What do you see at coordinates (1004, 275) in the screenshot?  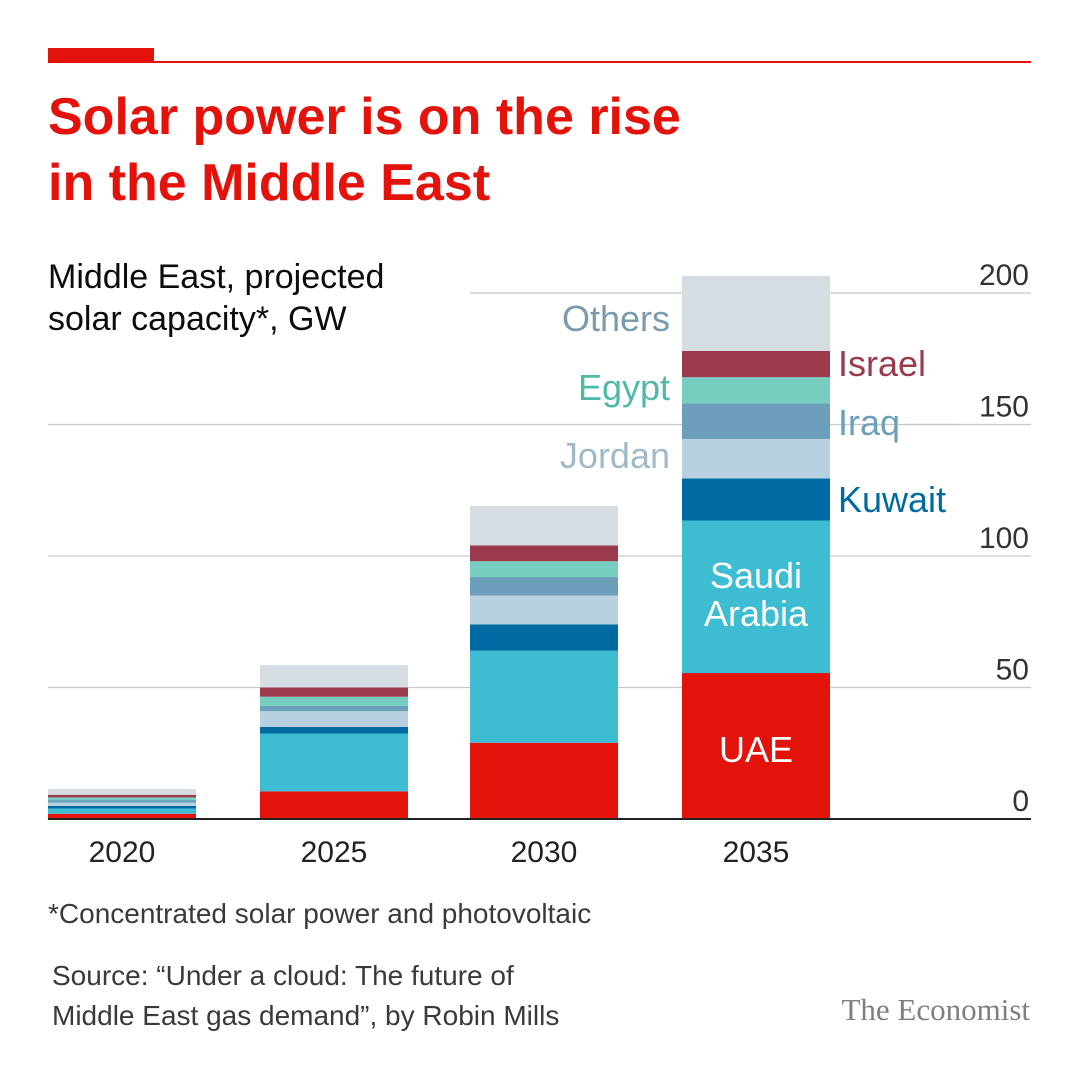 I see `y-tick-label-200: 200` at bounding box center [1004, 275].